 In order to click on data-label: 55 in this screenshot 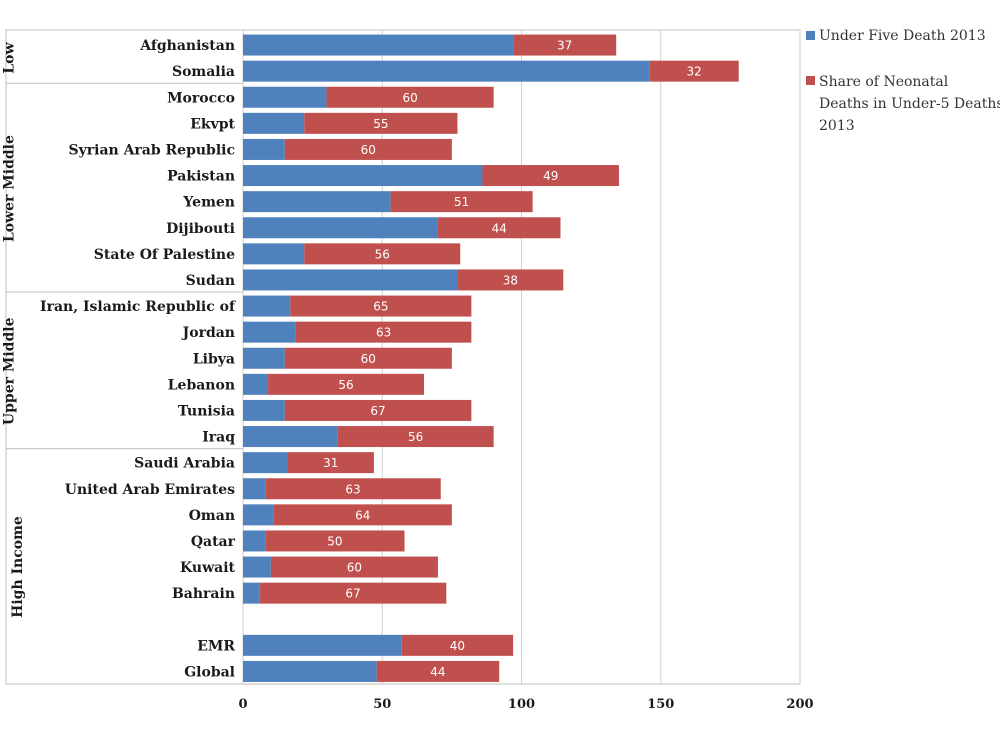, I will do `click(380, 124)`.